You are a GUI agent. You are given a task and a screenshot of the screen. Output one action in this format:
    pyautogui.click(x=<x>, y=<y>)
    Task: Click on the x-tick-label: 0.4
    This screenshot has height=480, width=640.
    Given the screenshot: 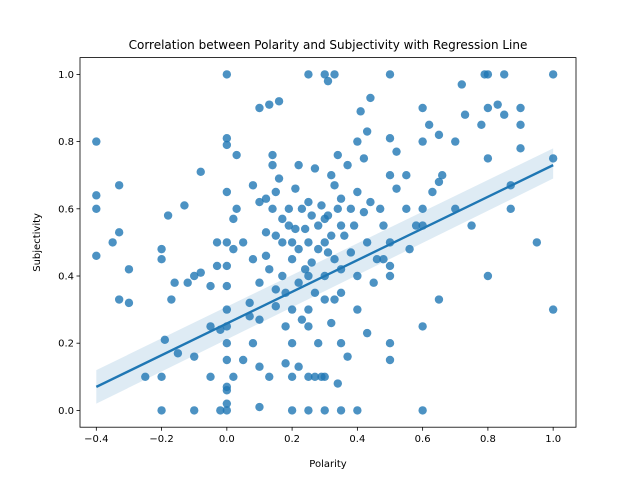 What is the action you would take?
    pyautogui.click(x=357, y=439)
    